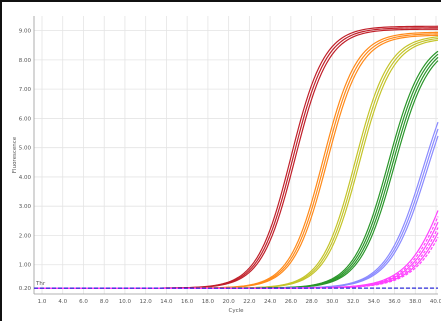  Describe the element at coordinates (125, 302) in the screenshot. I see `x-tick-label: 10.0` at that location.